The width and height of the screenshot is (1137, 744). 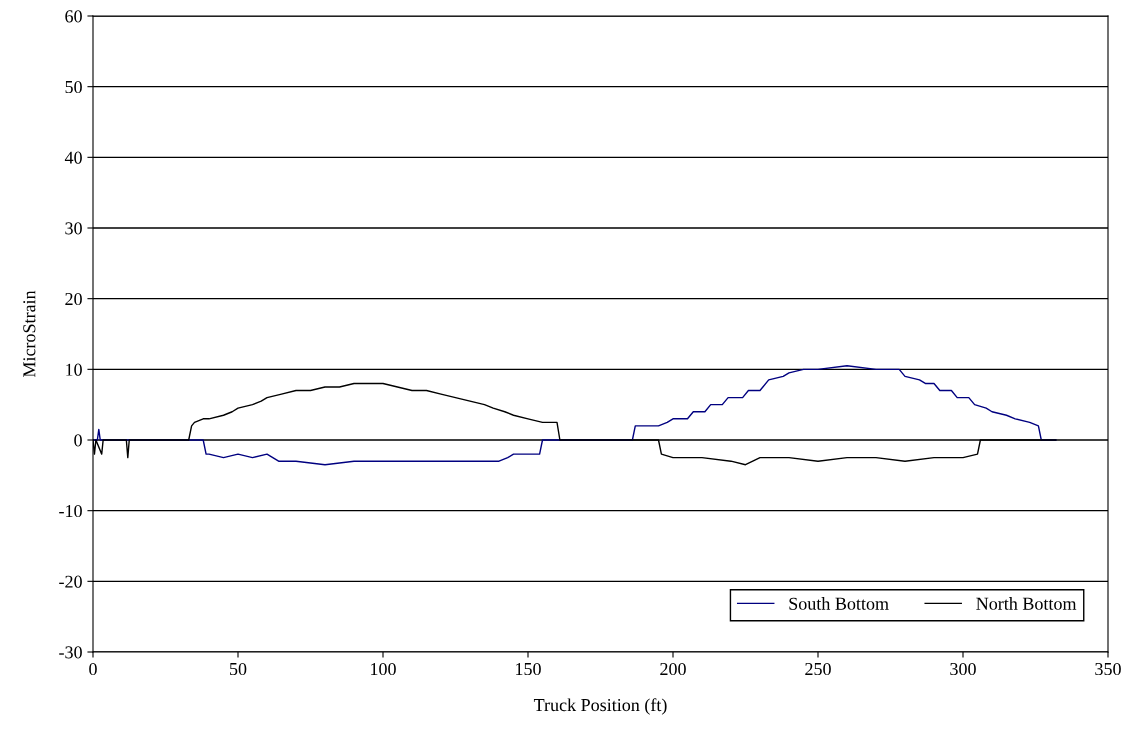 What do you see at coordinates (74, 369) in the screenshot?
I see `y-tick-label: 10` at bounding box center [74, 369].